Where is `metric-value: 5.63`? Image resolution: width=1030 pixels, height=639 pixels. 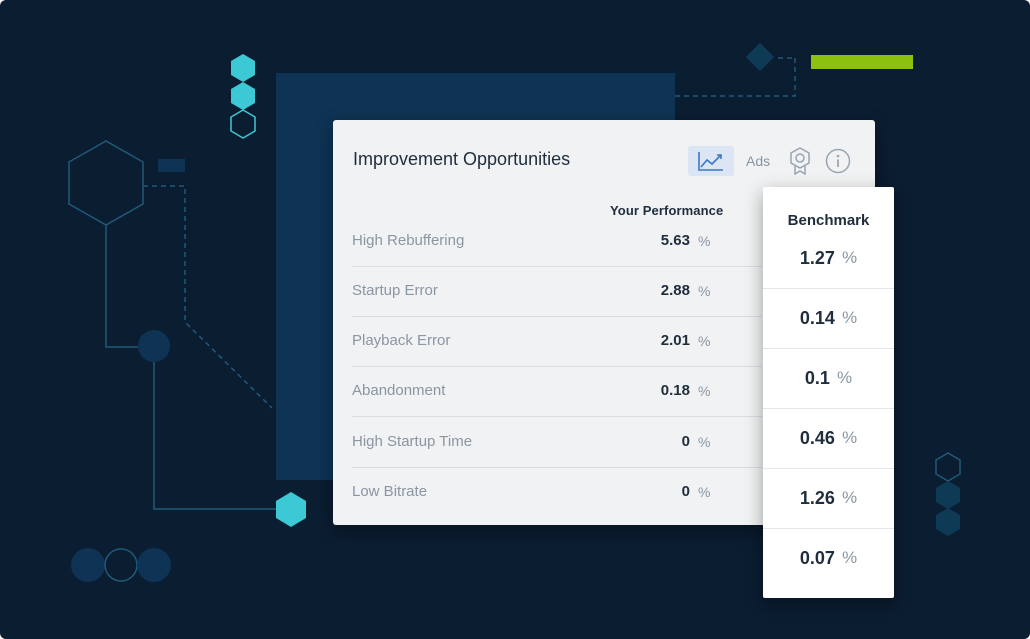 metric-value: 5.63 is located at coordinates (675, 240).